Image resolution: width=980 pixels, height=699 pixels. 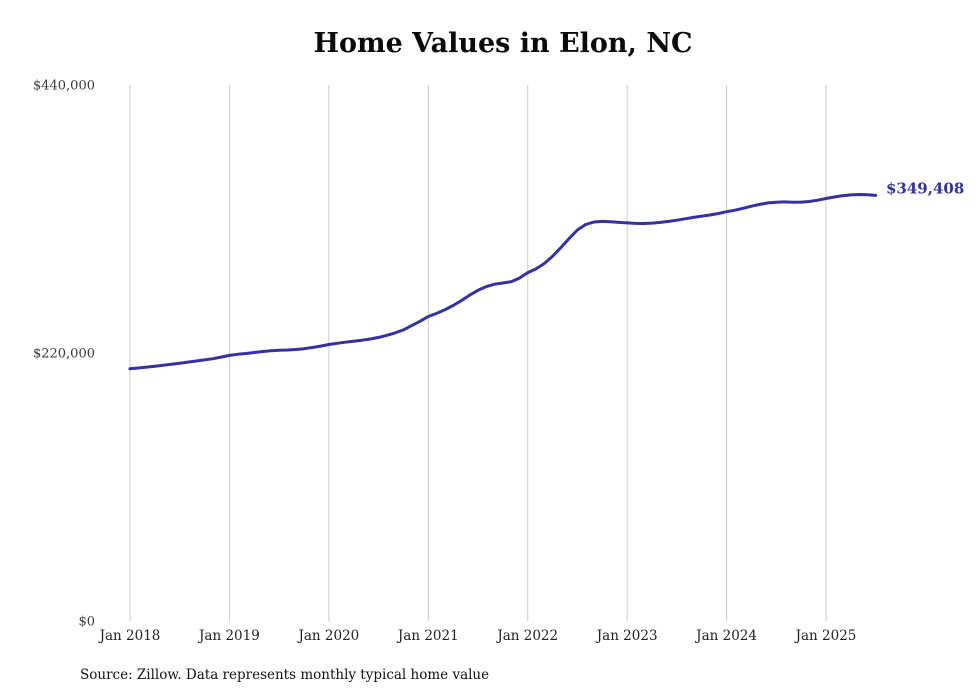 I want to click on y-axis-labels: $0 $220,000 $440,000, so click(x=64, y=354).